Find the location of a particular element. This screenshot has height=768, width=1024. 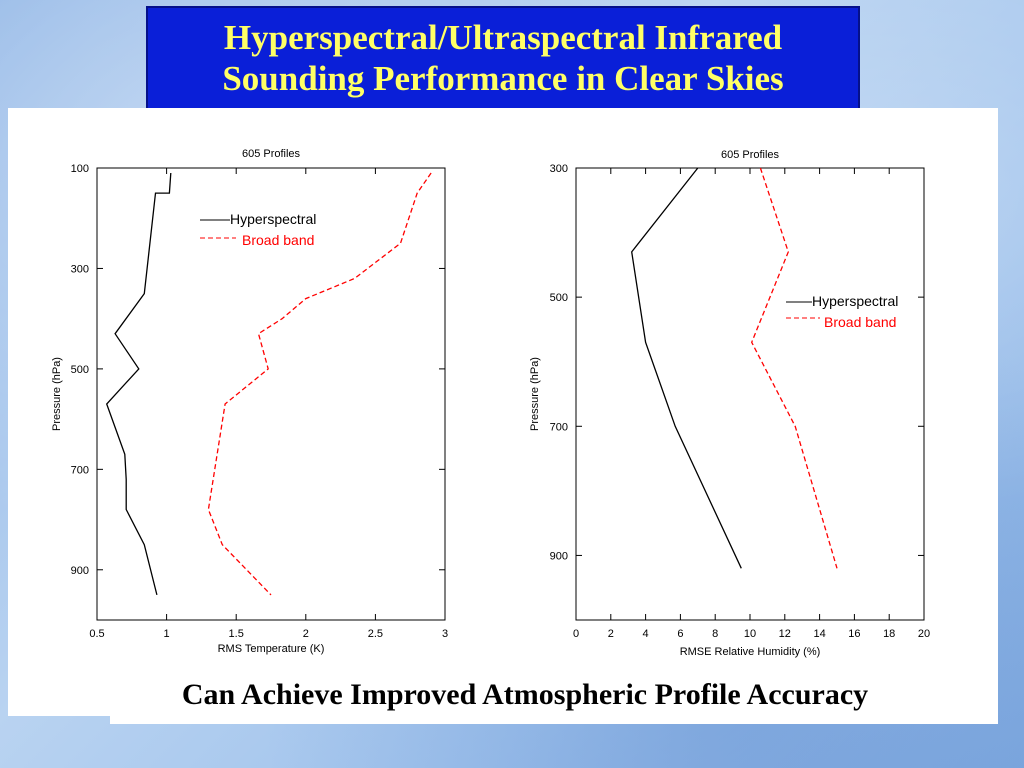

x-tick-label: 3 is located at coordinates (445, 634).